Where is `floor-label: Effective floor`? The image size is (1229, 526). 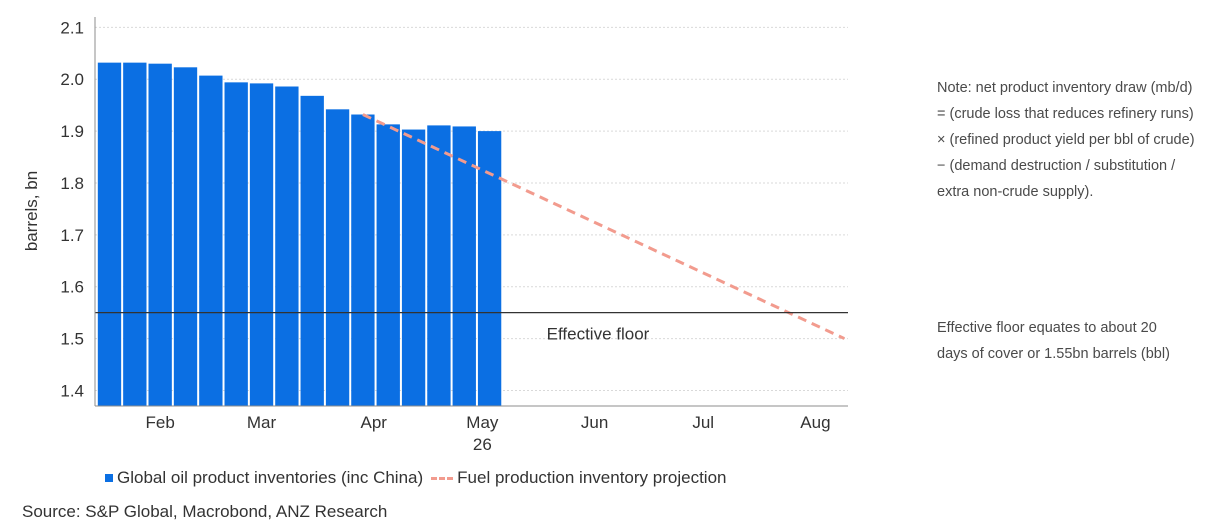
floor-label: Effective floor is located at coordinates (598, 334).